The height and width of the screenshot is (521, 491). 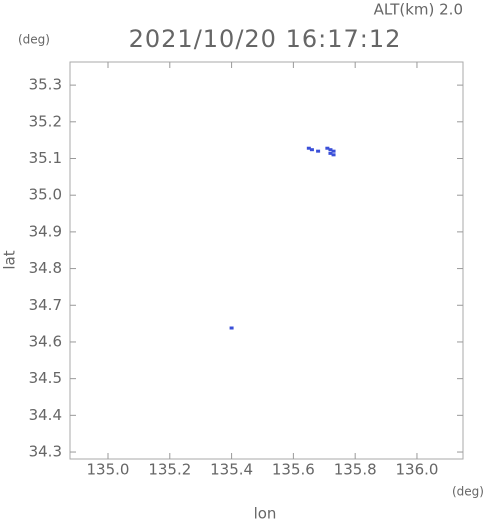 I want to click on y-tick-label: 34.7, so click(x=45, y=305).